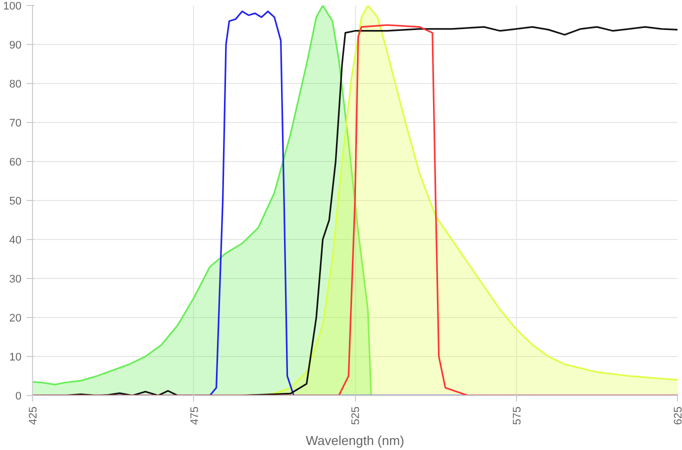  Describe the element at coordinates (12, 6) in the screenshot. I see `y-tick-label: 100` at that location.